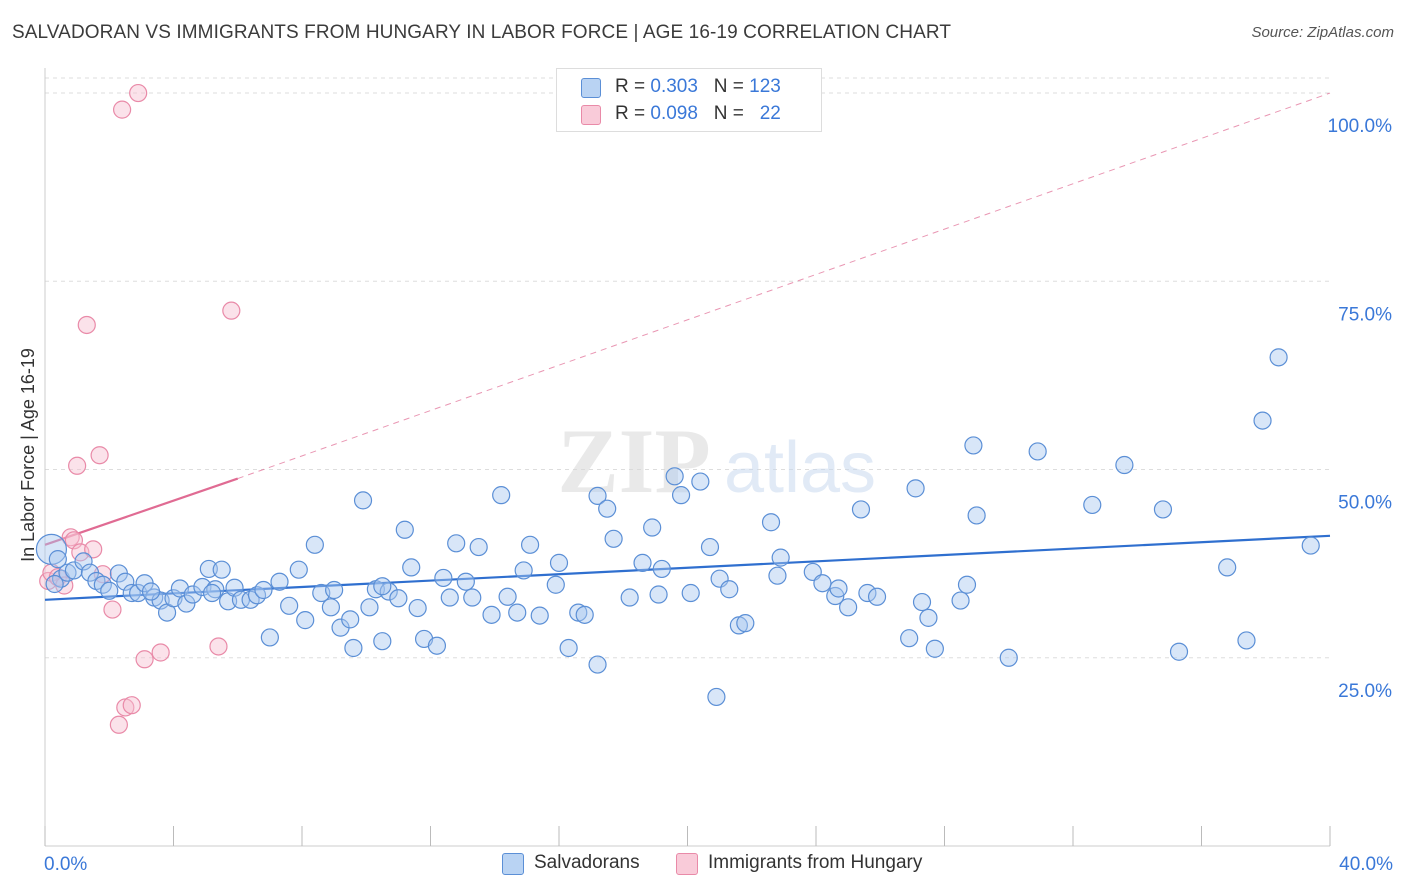 This screenshot has height=892, width=1406. I want to click on legend-n-value: 123, so click(765, 86).